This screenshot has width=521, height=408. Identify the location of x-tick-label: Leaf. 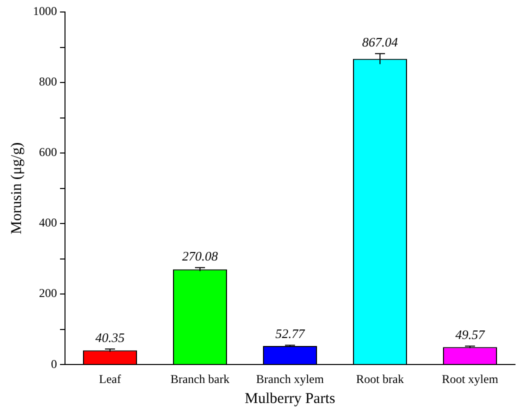
(110, 379).